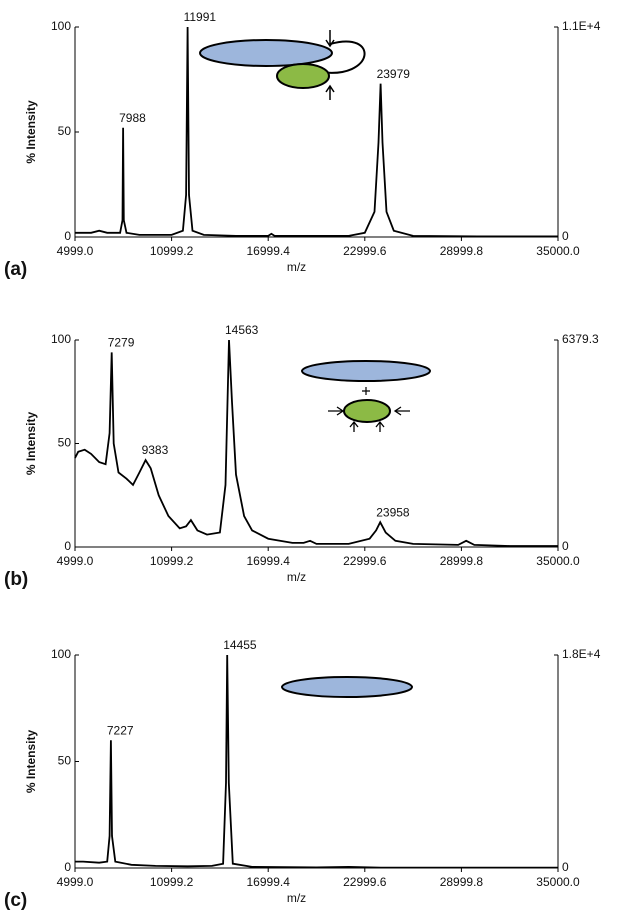 The image size is (631, 911). I want to click on diagram-b, so click(366, 396).